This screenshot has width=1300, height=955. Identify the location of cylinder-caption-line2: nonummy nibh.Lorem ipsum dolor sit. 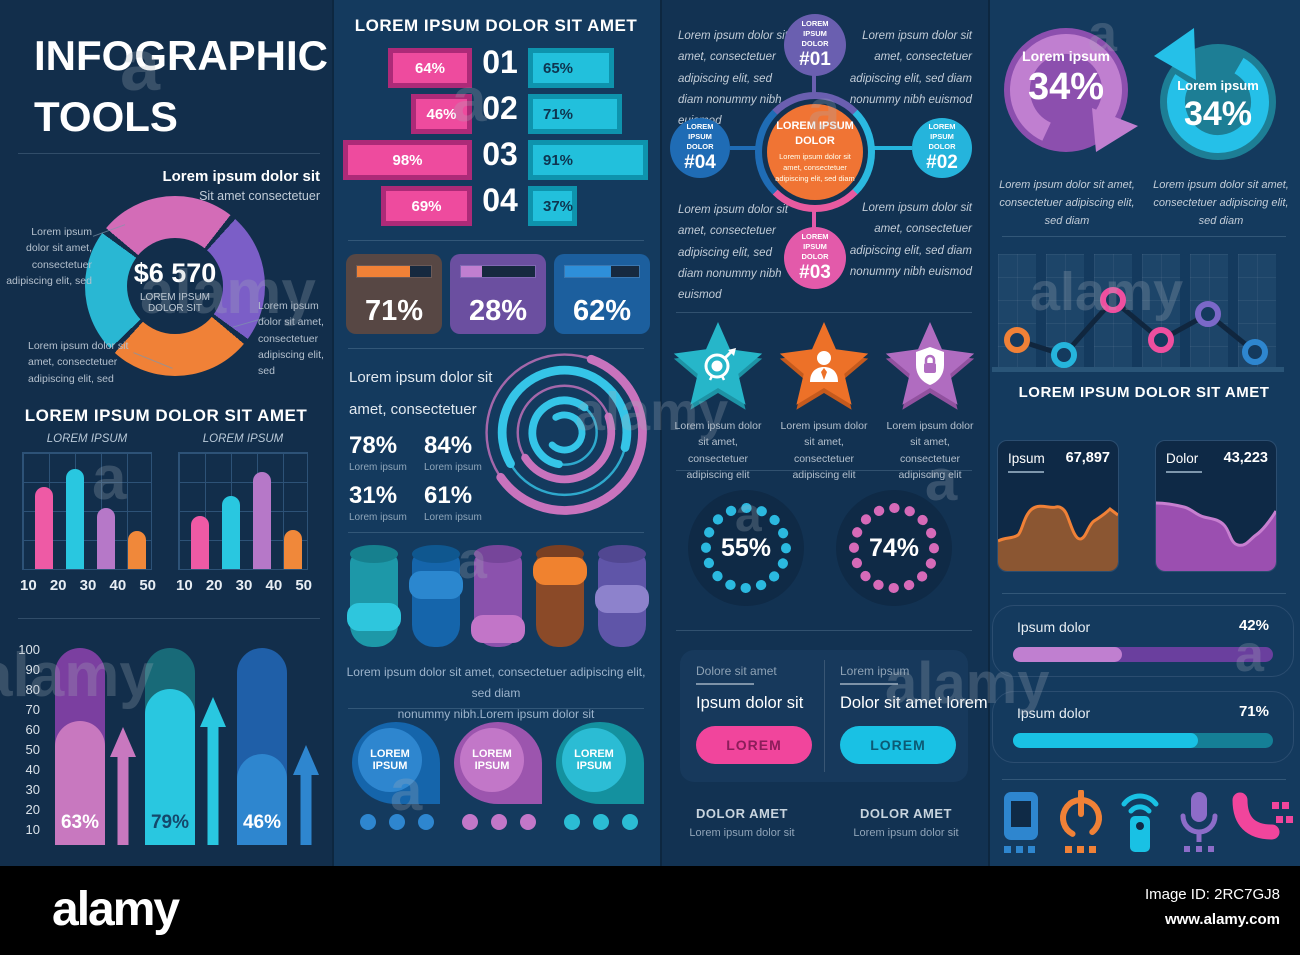
(496, 714).